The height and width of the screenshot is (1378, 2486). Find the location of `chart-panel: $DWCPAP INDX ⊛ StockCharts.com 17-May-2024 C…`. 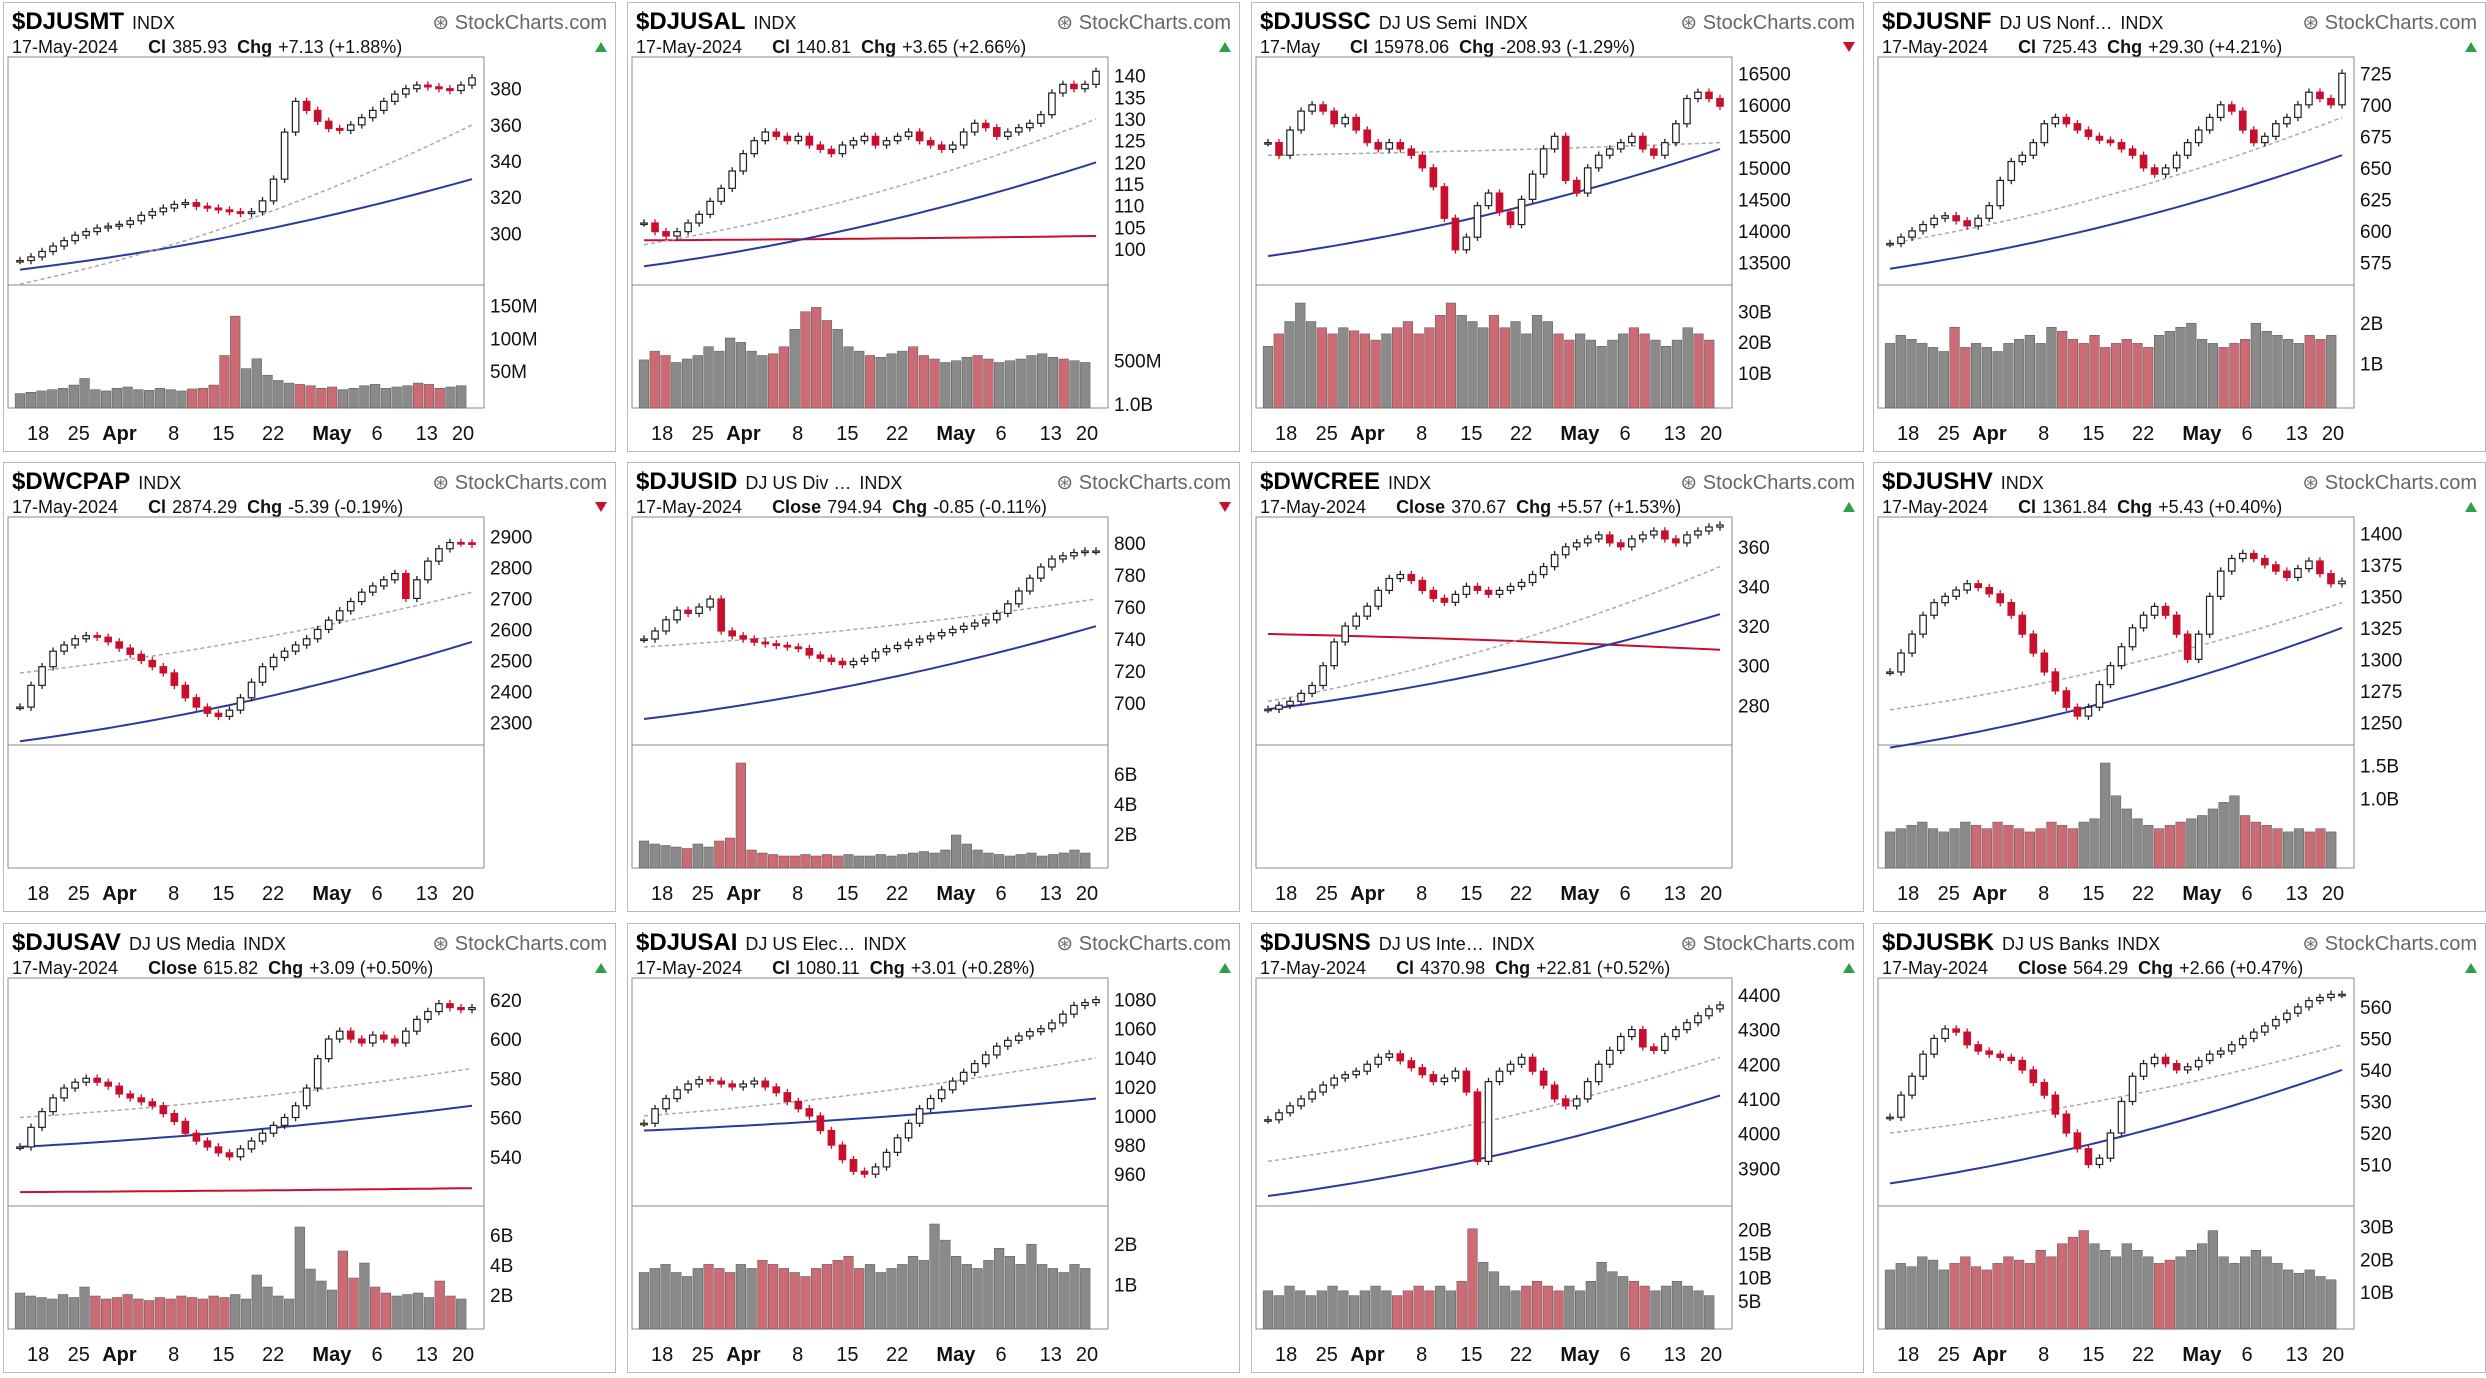

chart-panel: $DWCPAP INDX ⊛ StockCharts.com 17-May-2024 C… is located at coordinates (309, 687).